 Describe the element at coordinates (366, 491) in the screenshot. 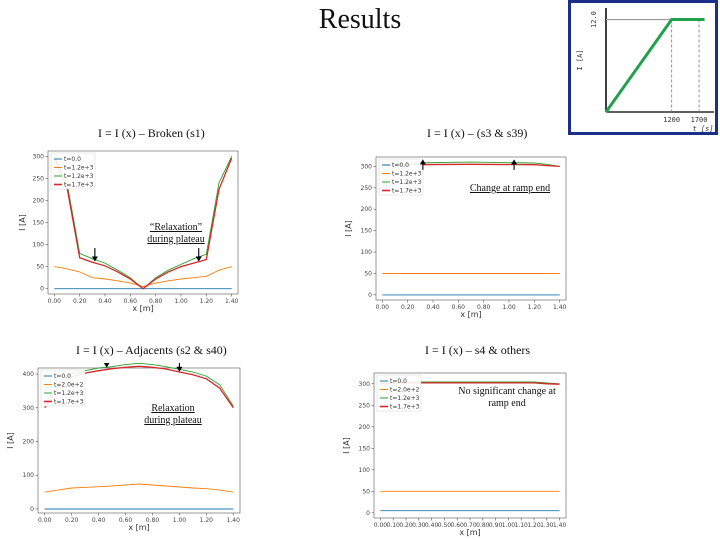

I see `y-tick-label: 50` at that location.